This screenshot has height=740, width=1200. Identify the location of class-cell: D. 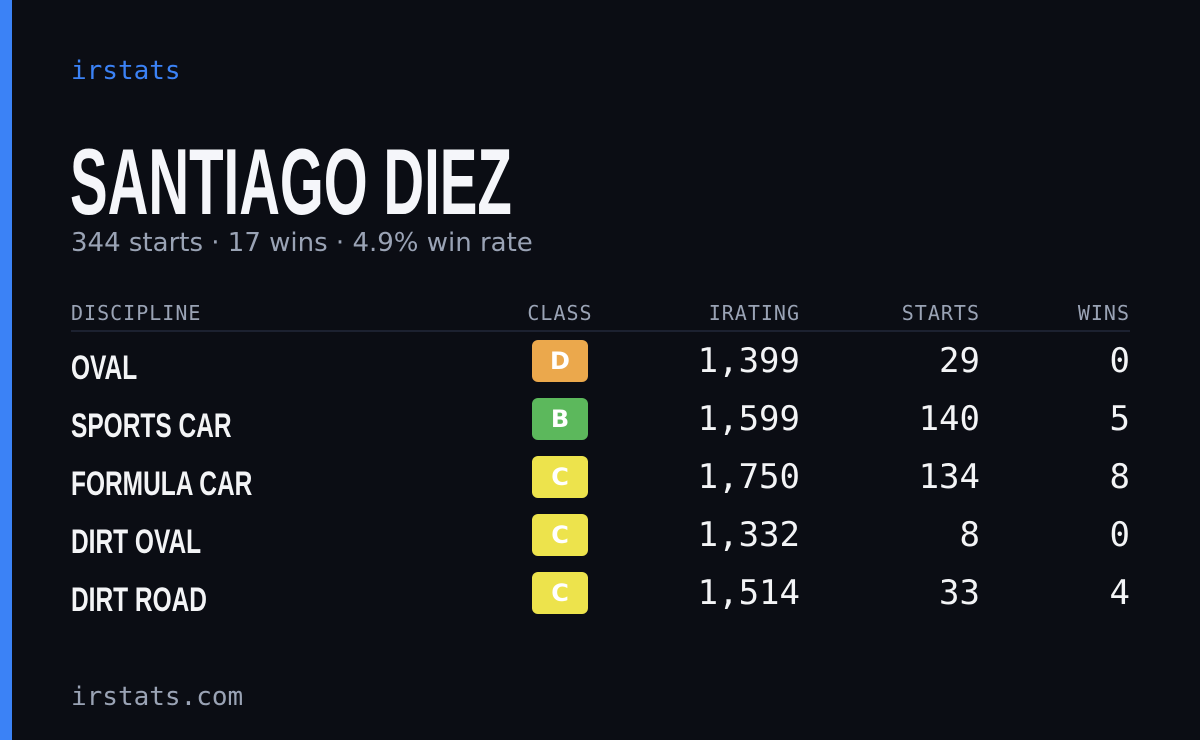
(560, 361).